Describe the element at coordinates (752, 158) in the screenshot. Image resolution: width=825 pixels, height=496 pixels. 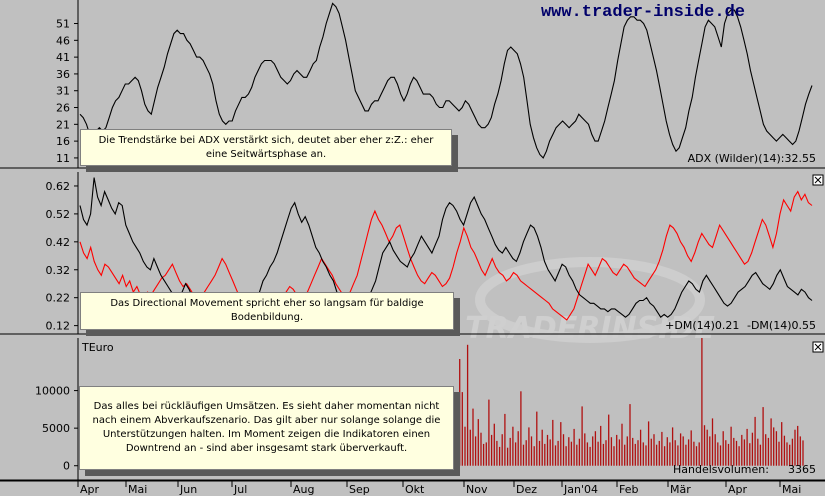
I see `adx-legend: ADX (Wilder)(14):32.55` at that location.